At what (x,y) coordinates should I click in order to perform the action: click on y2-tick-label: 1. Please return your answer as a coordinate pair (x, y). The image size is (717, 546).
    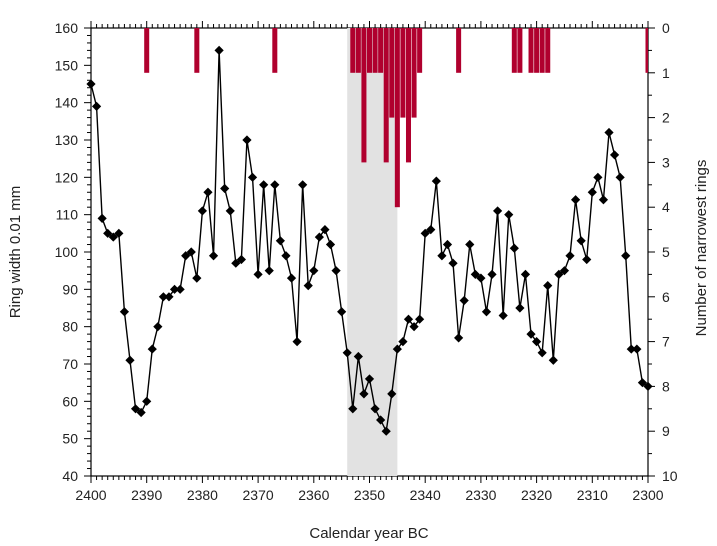
    Looking at the image, I should click on (666, 73).